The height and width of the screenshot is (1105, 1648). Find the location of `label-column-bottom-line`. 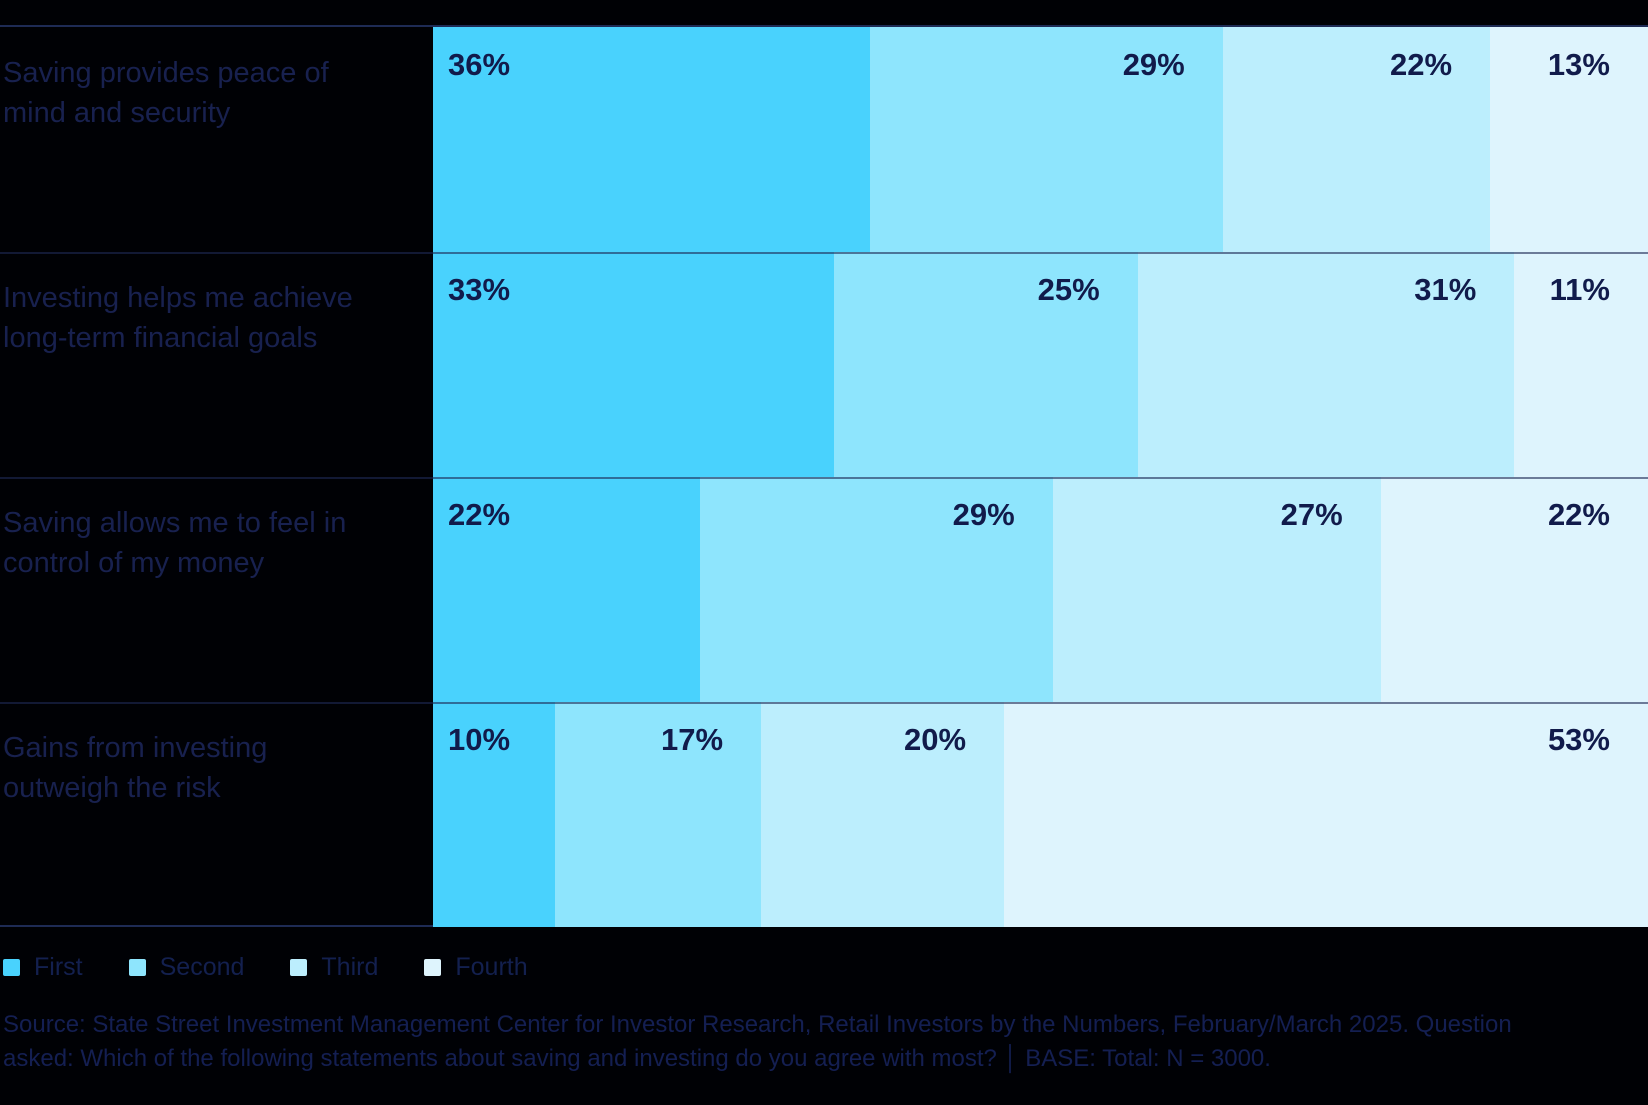

label-column-bottom-line is located at coordinates (216, 926).